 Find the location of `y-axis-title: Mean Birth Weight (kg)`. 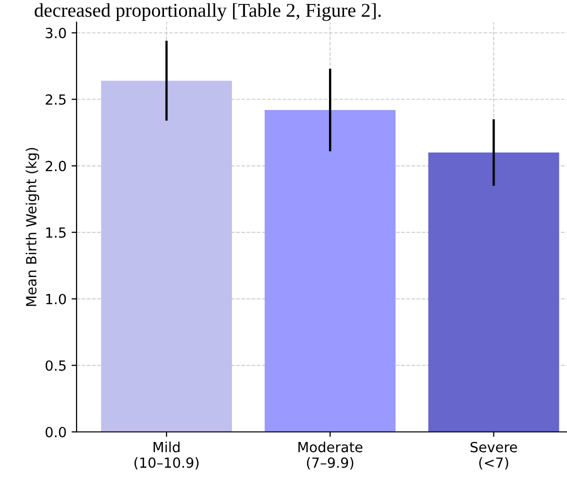

y-axis-title: Mean Birth Weight (kg) is located at coordinates (33, 227).